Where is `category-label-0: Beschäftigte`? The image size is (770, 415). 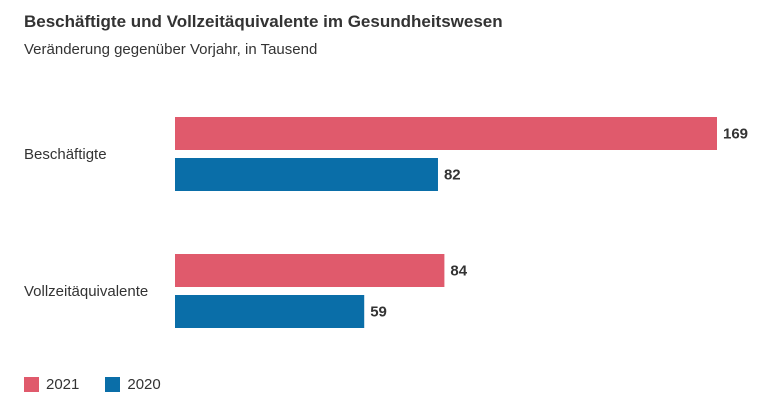
category-label-0: Beschäftigte is located at coordinates (65, 154).